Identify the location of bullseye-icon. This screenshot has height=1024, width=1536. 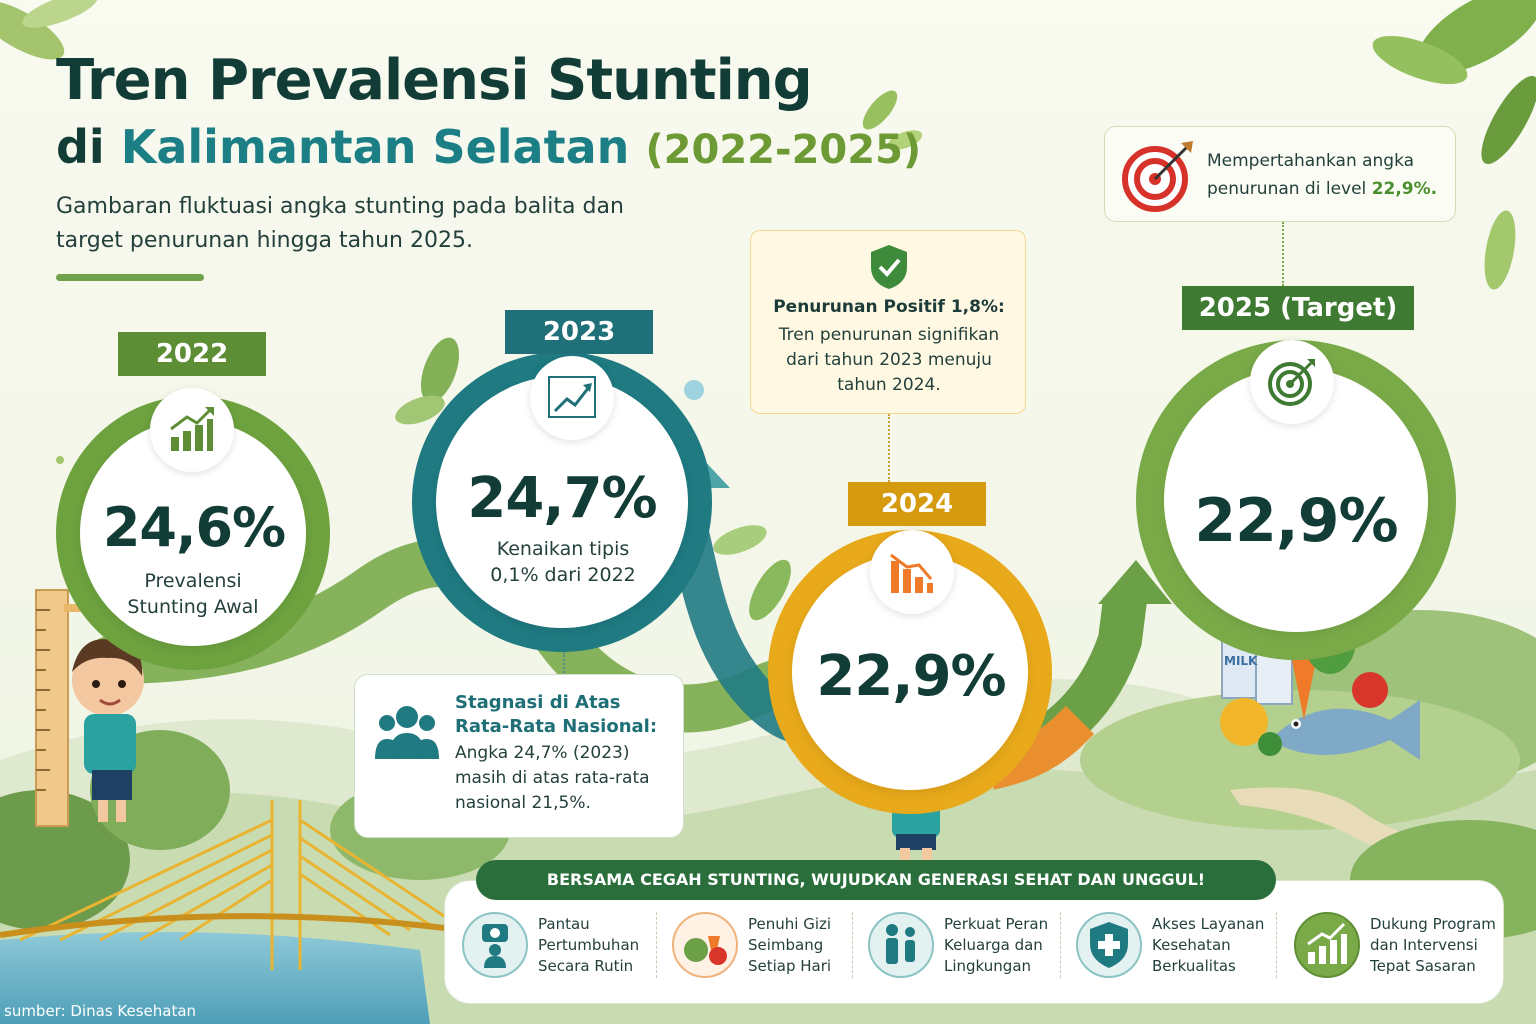
(1157, 176).